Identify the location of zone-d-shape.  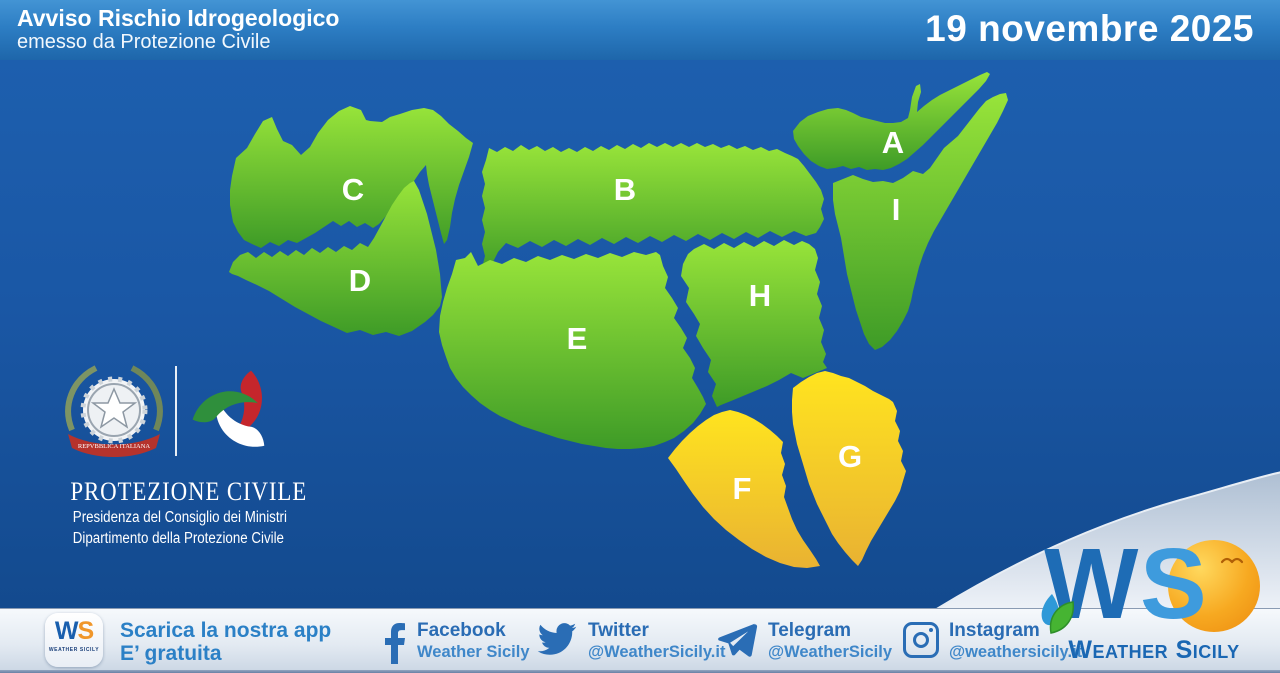
(335, 258).